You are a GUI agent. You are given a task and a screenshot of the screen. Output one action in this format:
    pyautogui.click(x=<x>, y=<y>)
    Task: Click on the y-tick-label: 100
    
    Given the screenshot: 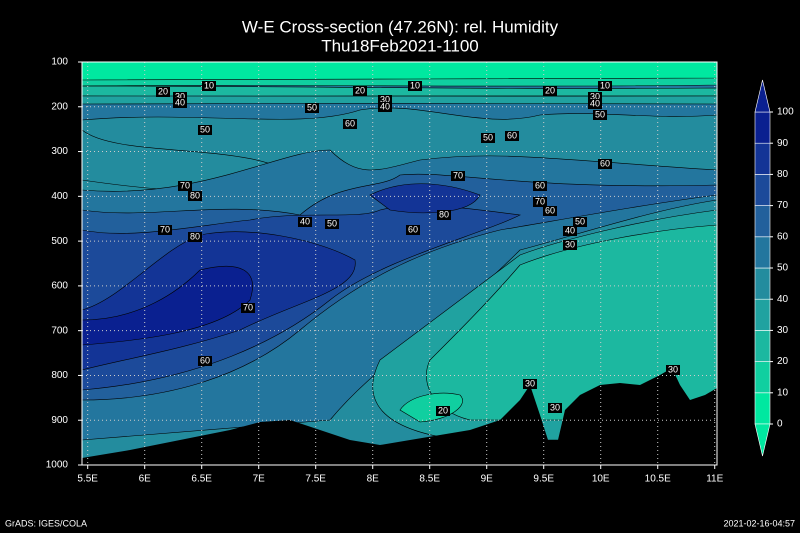 What is the action you would take?
    pyautogui.click(x=59, y=62)
    